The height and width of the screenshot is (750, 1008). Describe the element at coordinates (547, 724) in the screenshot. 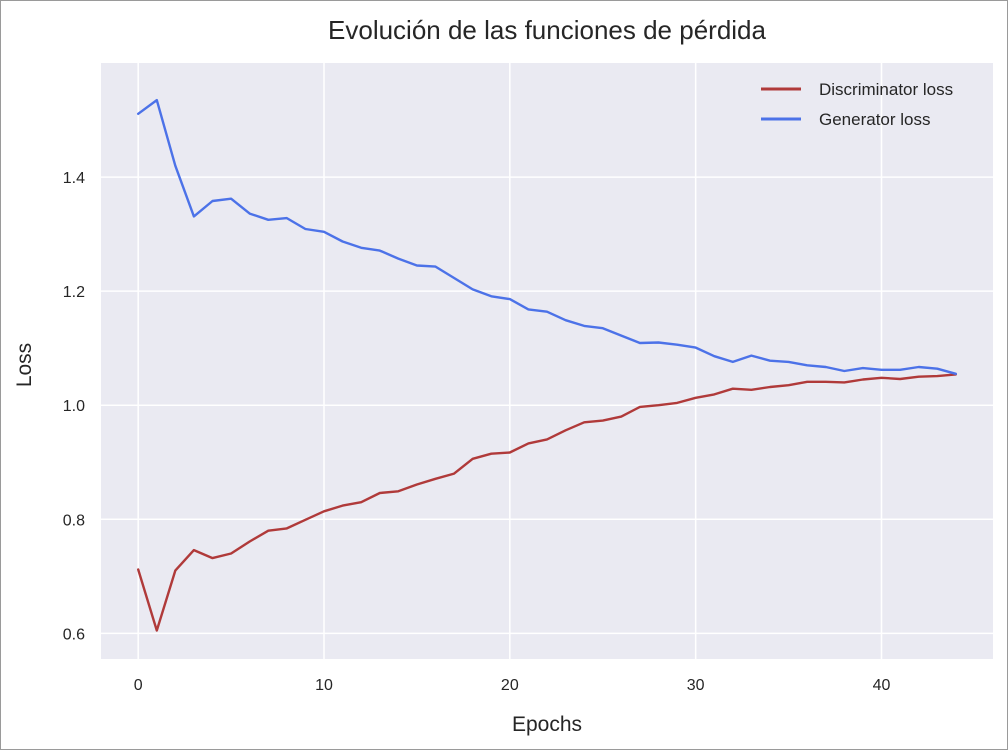

I see `x-axis-label: Epochs` at that location.